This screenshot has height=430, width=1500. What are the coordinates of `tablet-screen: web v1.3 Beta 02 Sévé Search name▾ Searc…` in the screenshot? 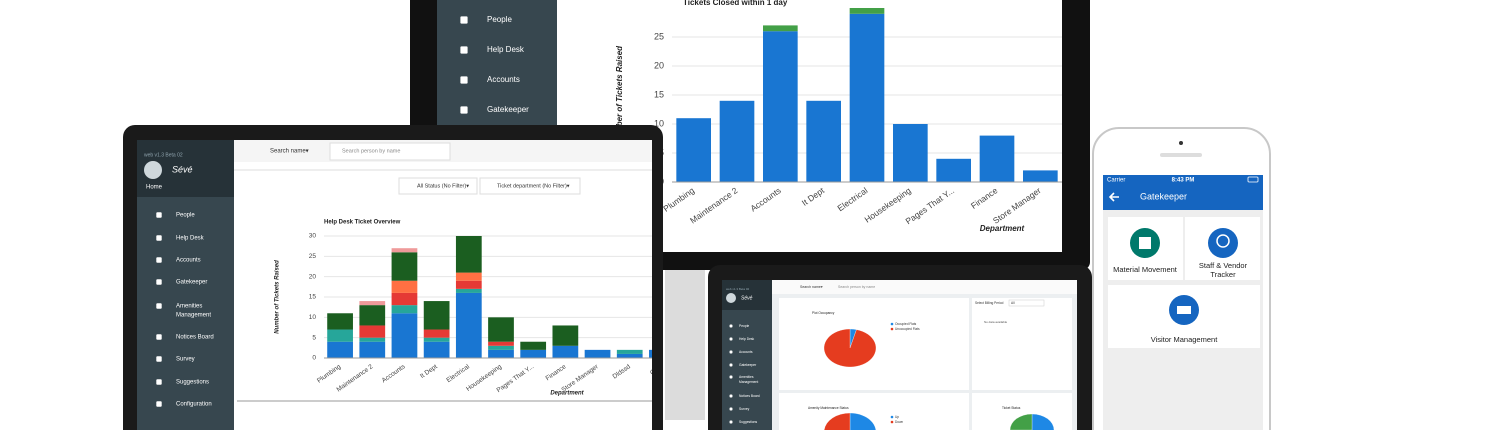 It's located at (899, 355).